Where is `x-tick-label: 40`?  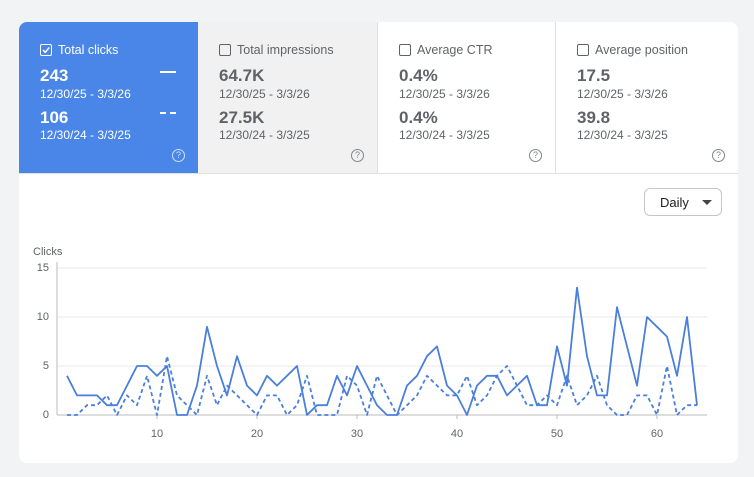
x-tick-label: 40 is located at coordinates (457, 434).